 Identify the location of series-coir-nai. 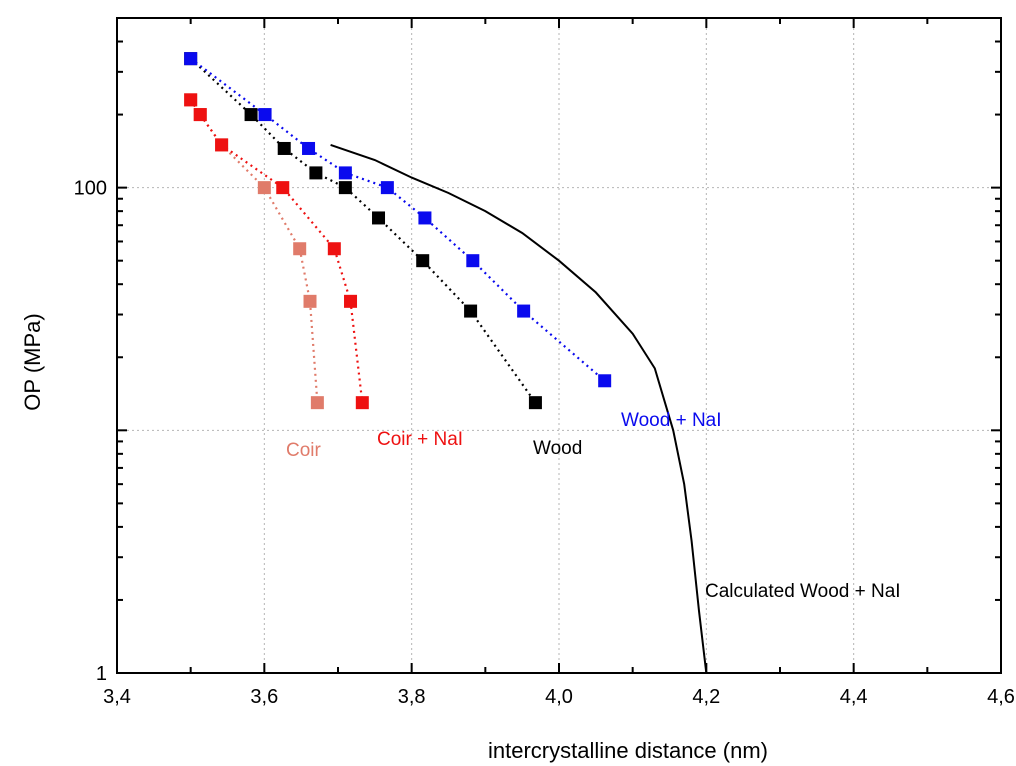
(276, 251).